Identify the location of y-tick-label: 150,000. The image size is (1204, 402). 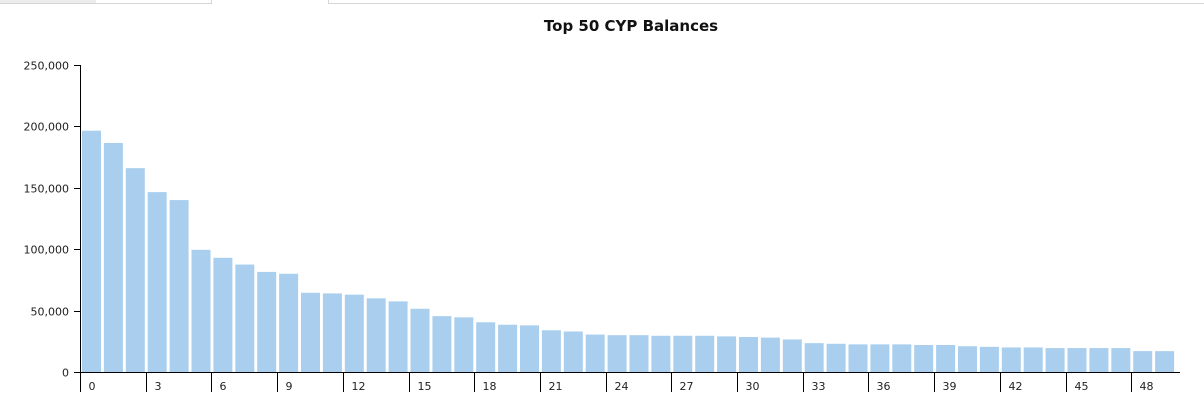
(47, 189).